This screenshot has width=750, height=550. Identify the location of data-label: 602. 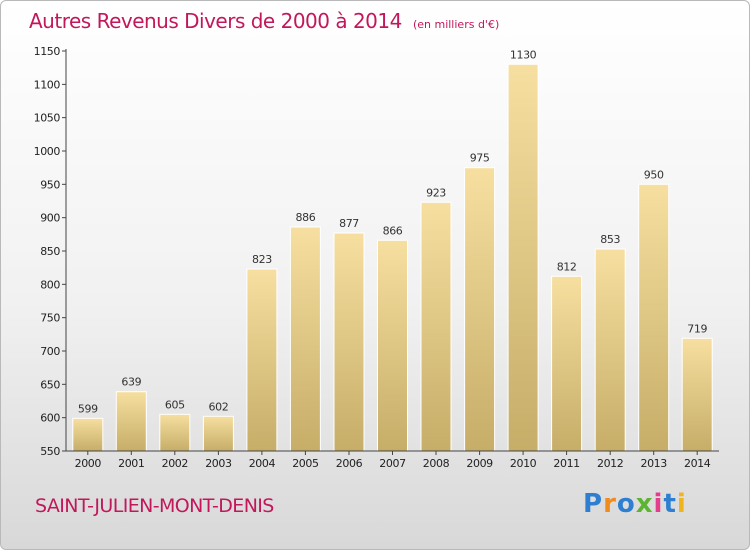
(219, 406).